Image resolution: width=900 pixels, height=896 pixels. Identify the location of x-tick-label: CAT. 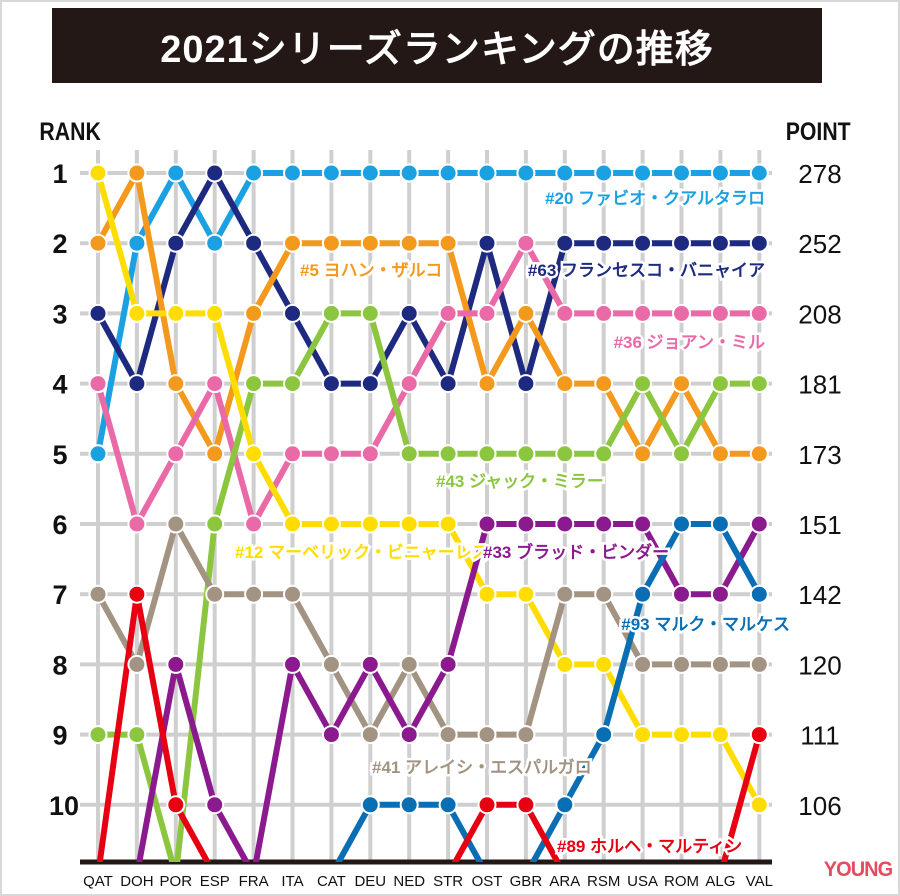
(331, 881).